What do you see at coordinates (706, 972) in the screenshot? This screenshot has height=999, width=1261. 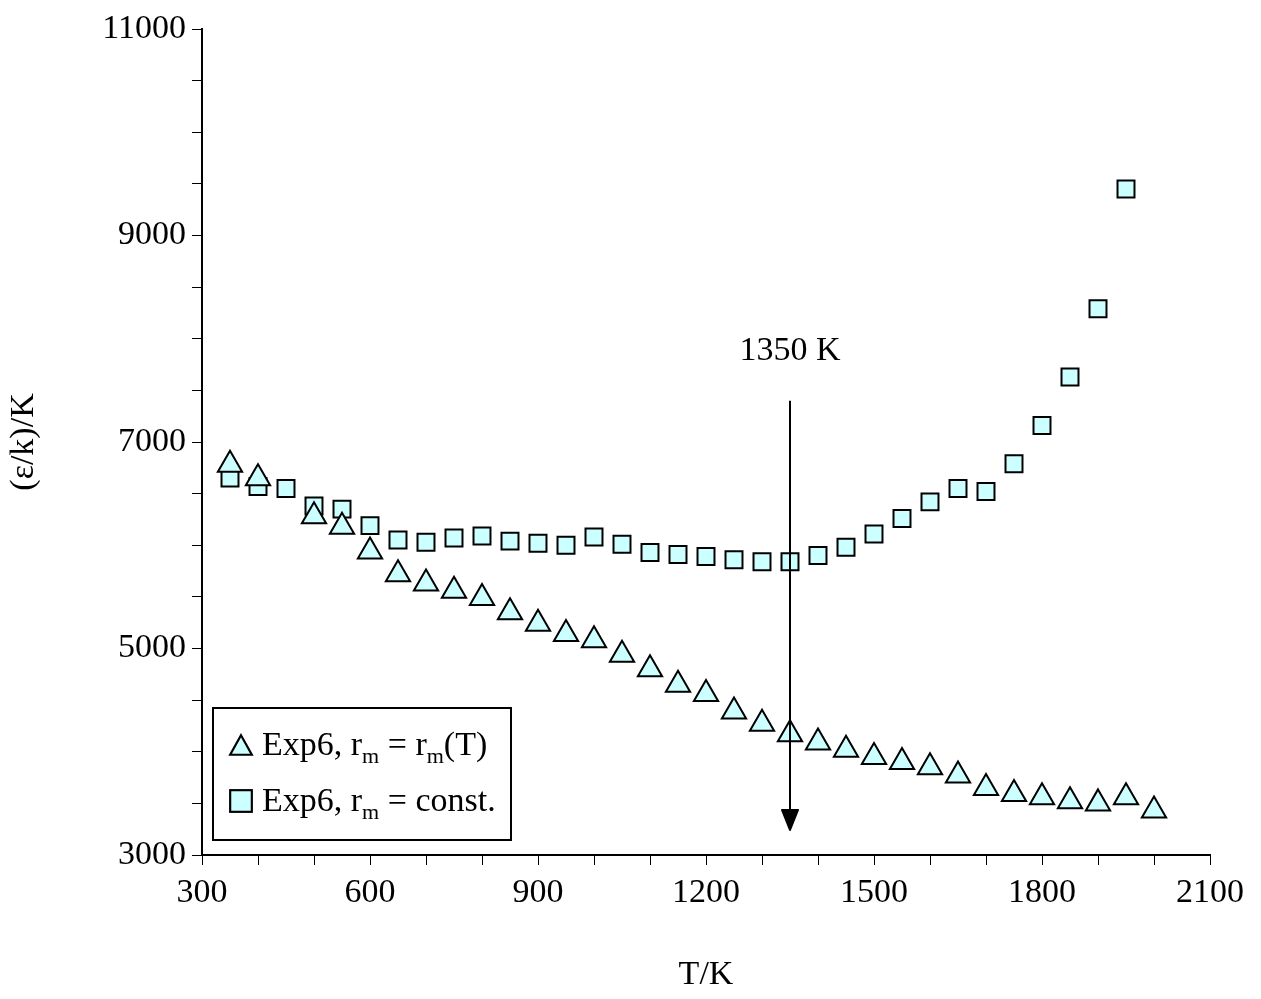 I see `x-axis-title: T/K` at bounding box center [706, 972].